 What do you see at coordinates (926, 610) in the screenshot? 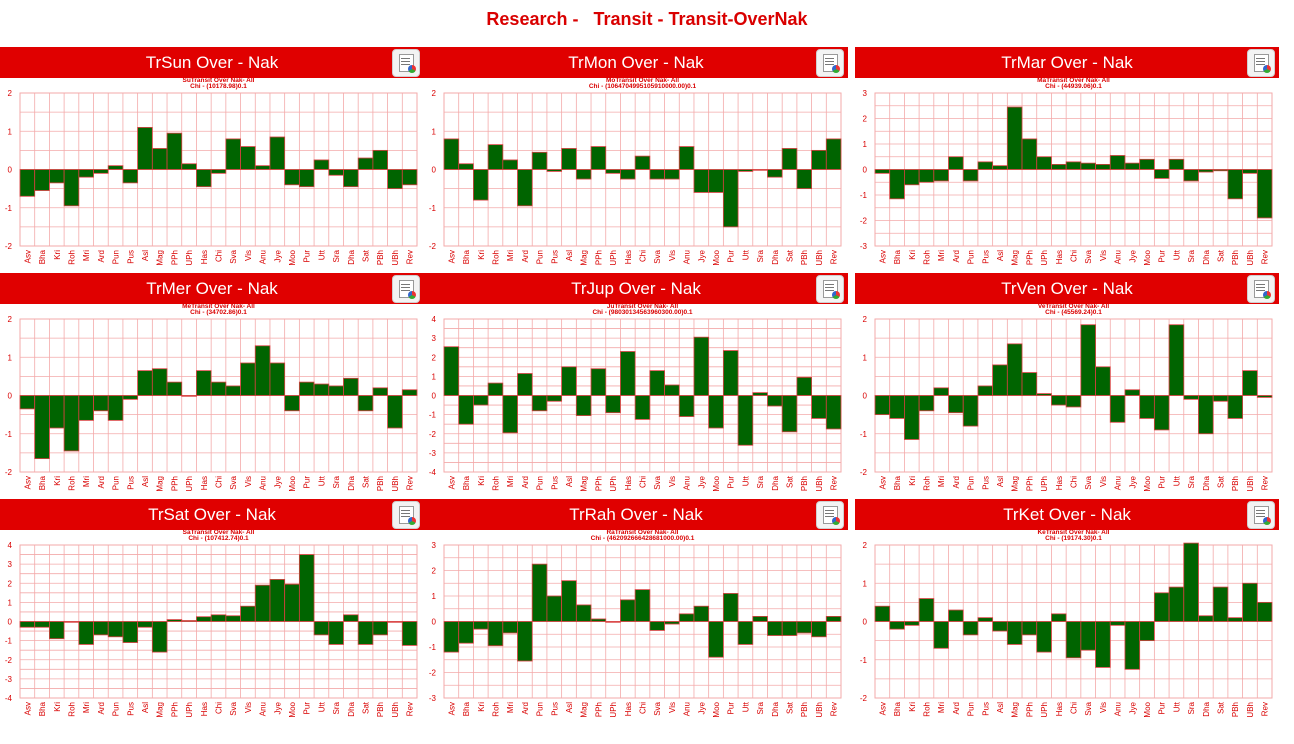
I see `bar-Roh` at bounding box center [926, 610].